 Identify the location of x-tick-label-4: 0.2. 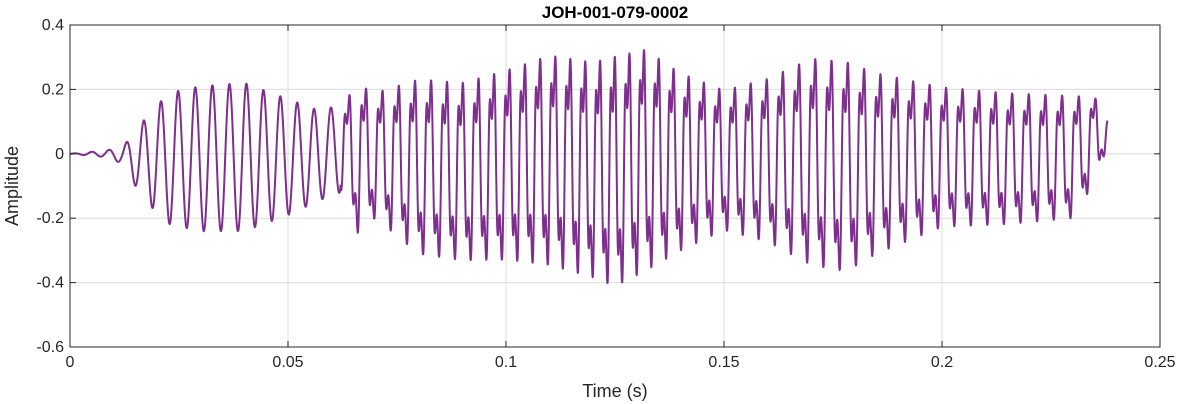
(942, 362).